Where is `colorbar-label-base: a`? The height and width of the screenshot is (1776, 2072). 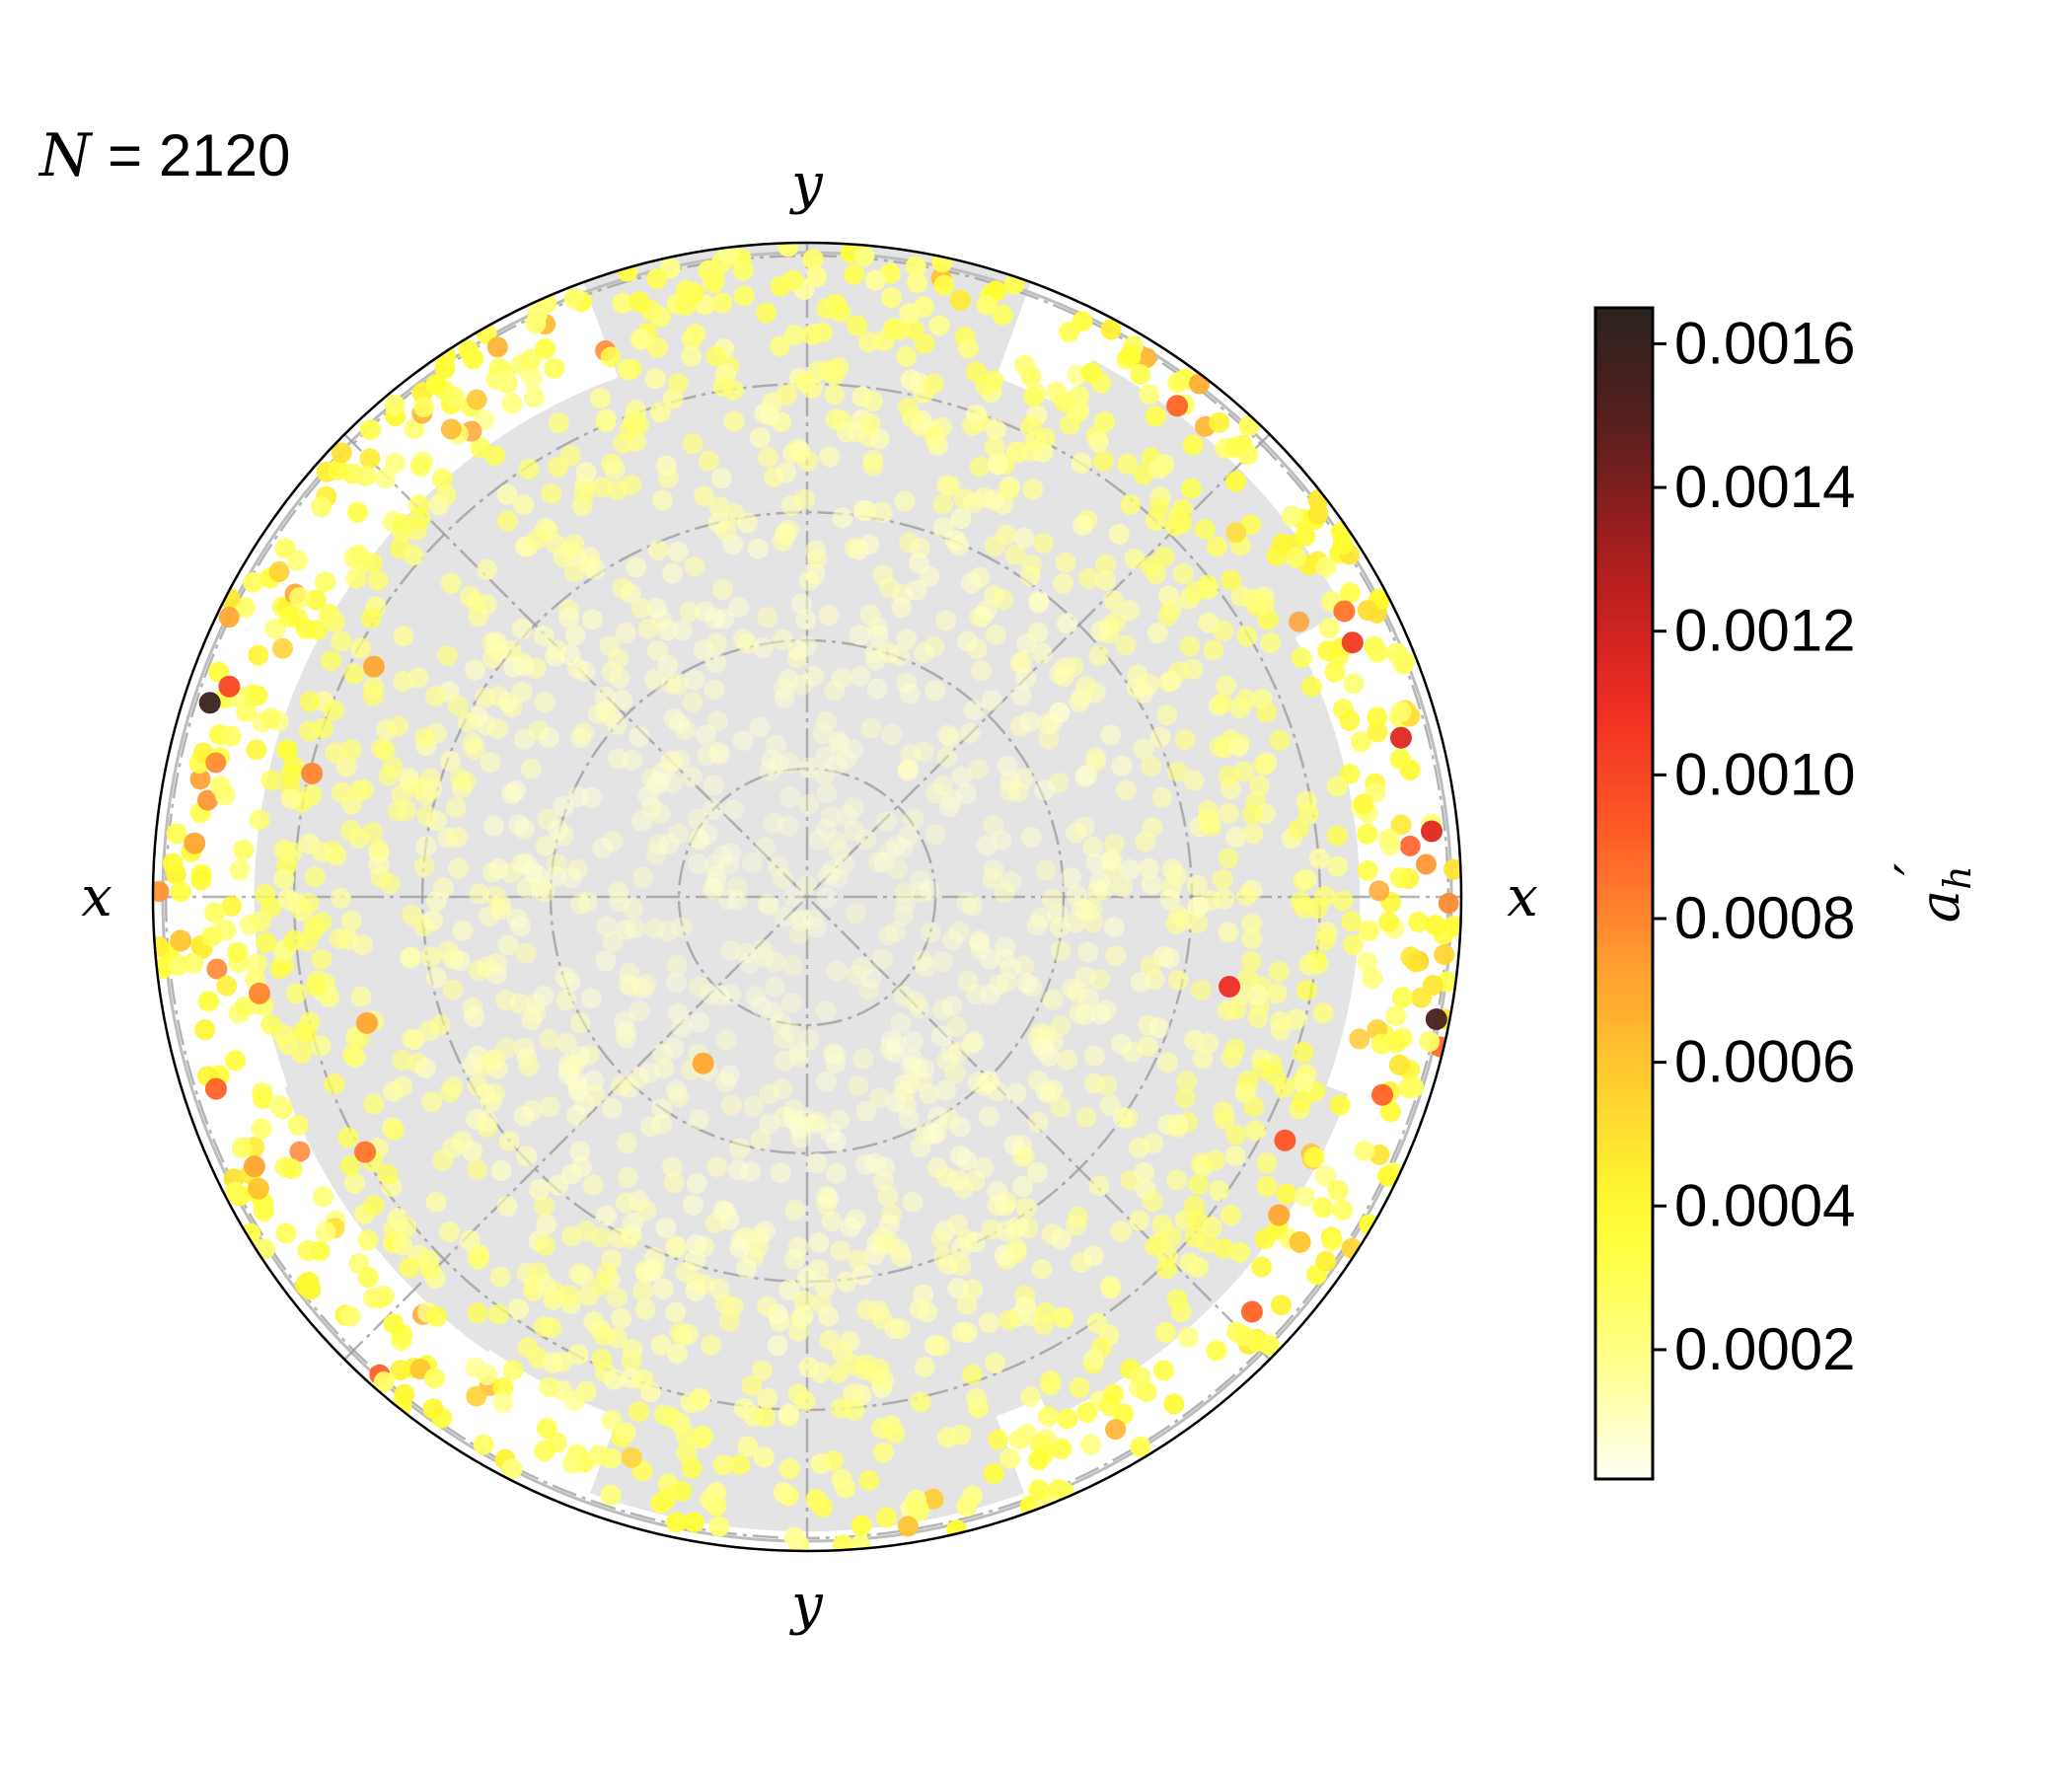
colorbar-label-base: a is located at coordinates (1940, 907).